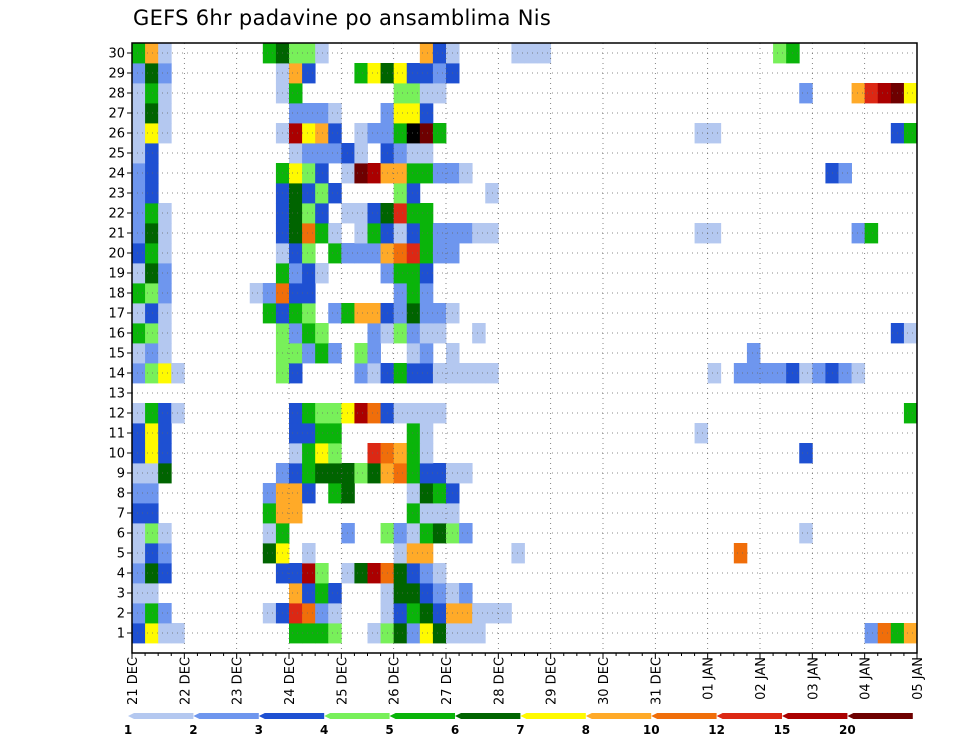 The height and width of the screenshot is (742, 960). What do you see at coordinates (116, 454) in the screenshot?
I see `y-tick-label: 10` at bounding box center [116, 454].